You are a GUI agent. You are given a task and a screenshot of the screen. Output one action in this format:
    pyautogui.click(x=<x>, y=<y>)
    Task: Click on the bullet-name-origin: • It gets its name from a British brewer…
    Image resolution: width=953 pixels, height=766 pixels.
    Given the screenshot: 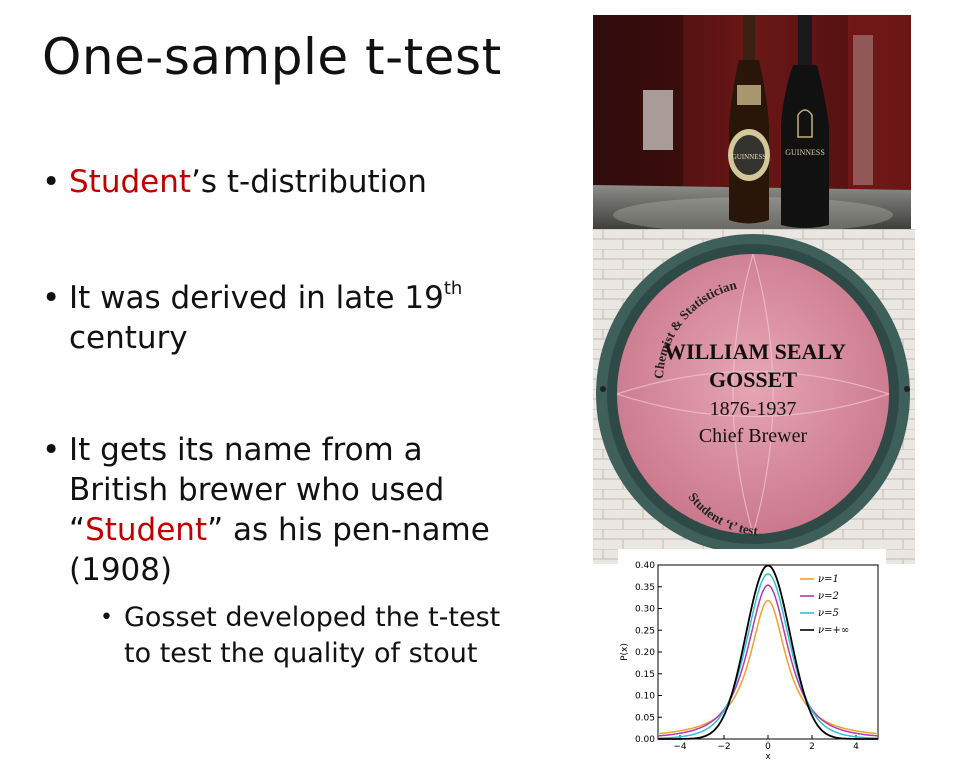 What is the action you would take?
    pyautogui.click(x=266, y=510)
    